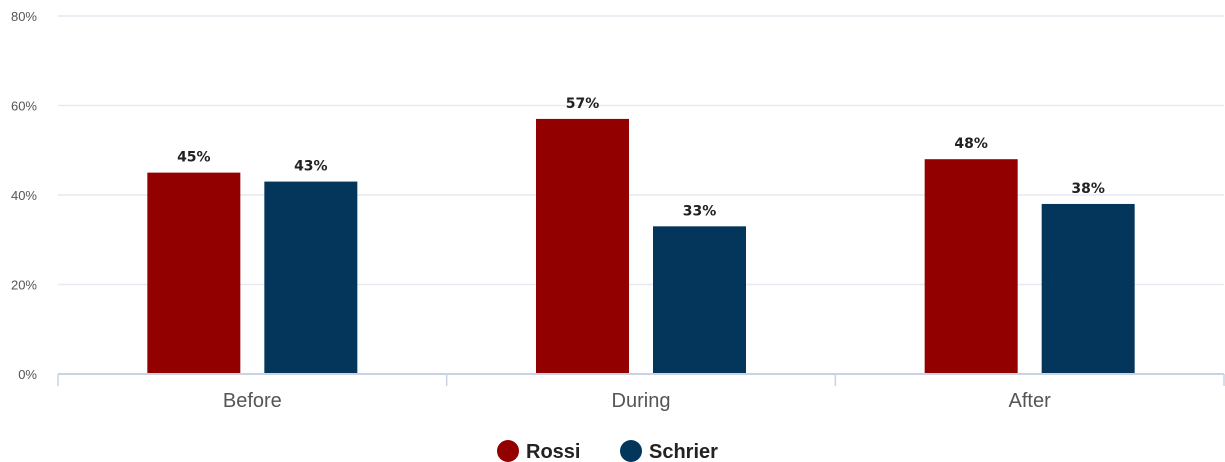  I want to click on x-axis, so click(641, 379).